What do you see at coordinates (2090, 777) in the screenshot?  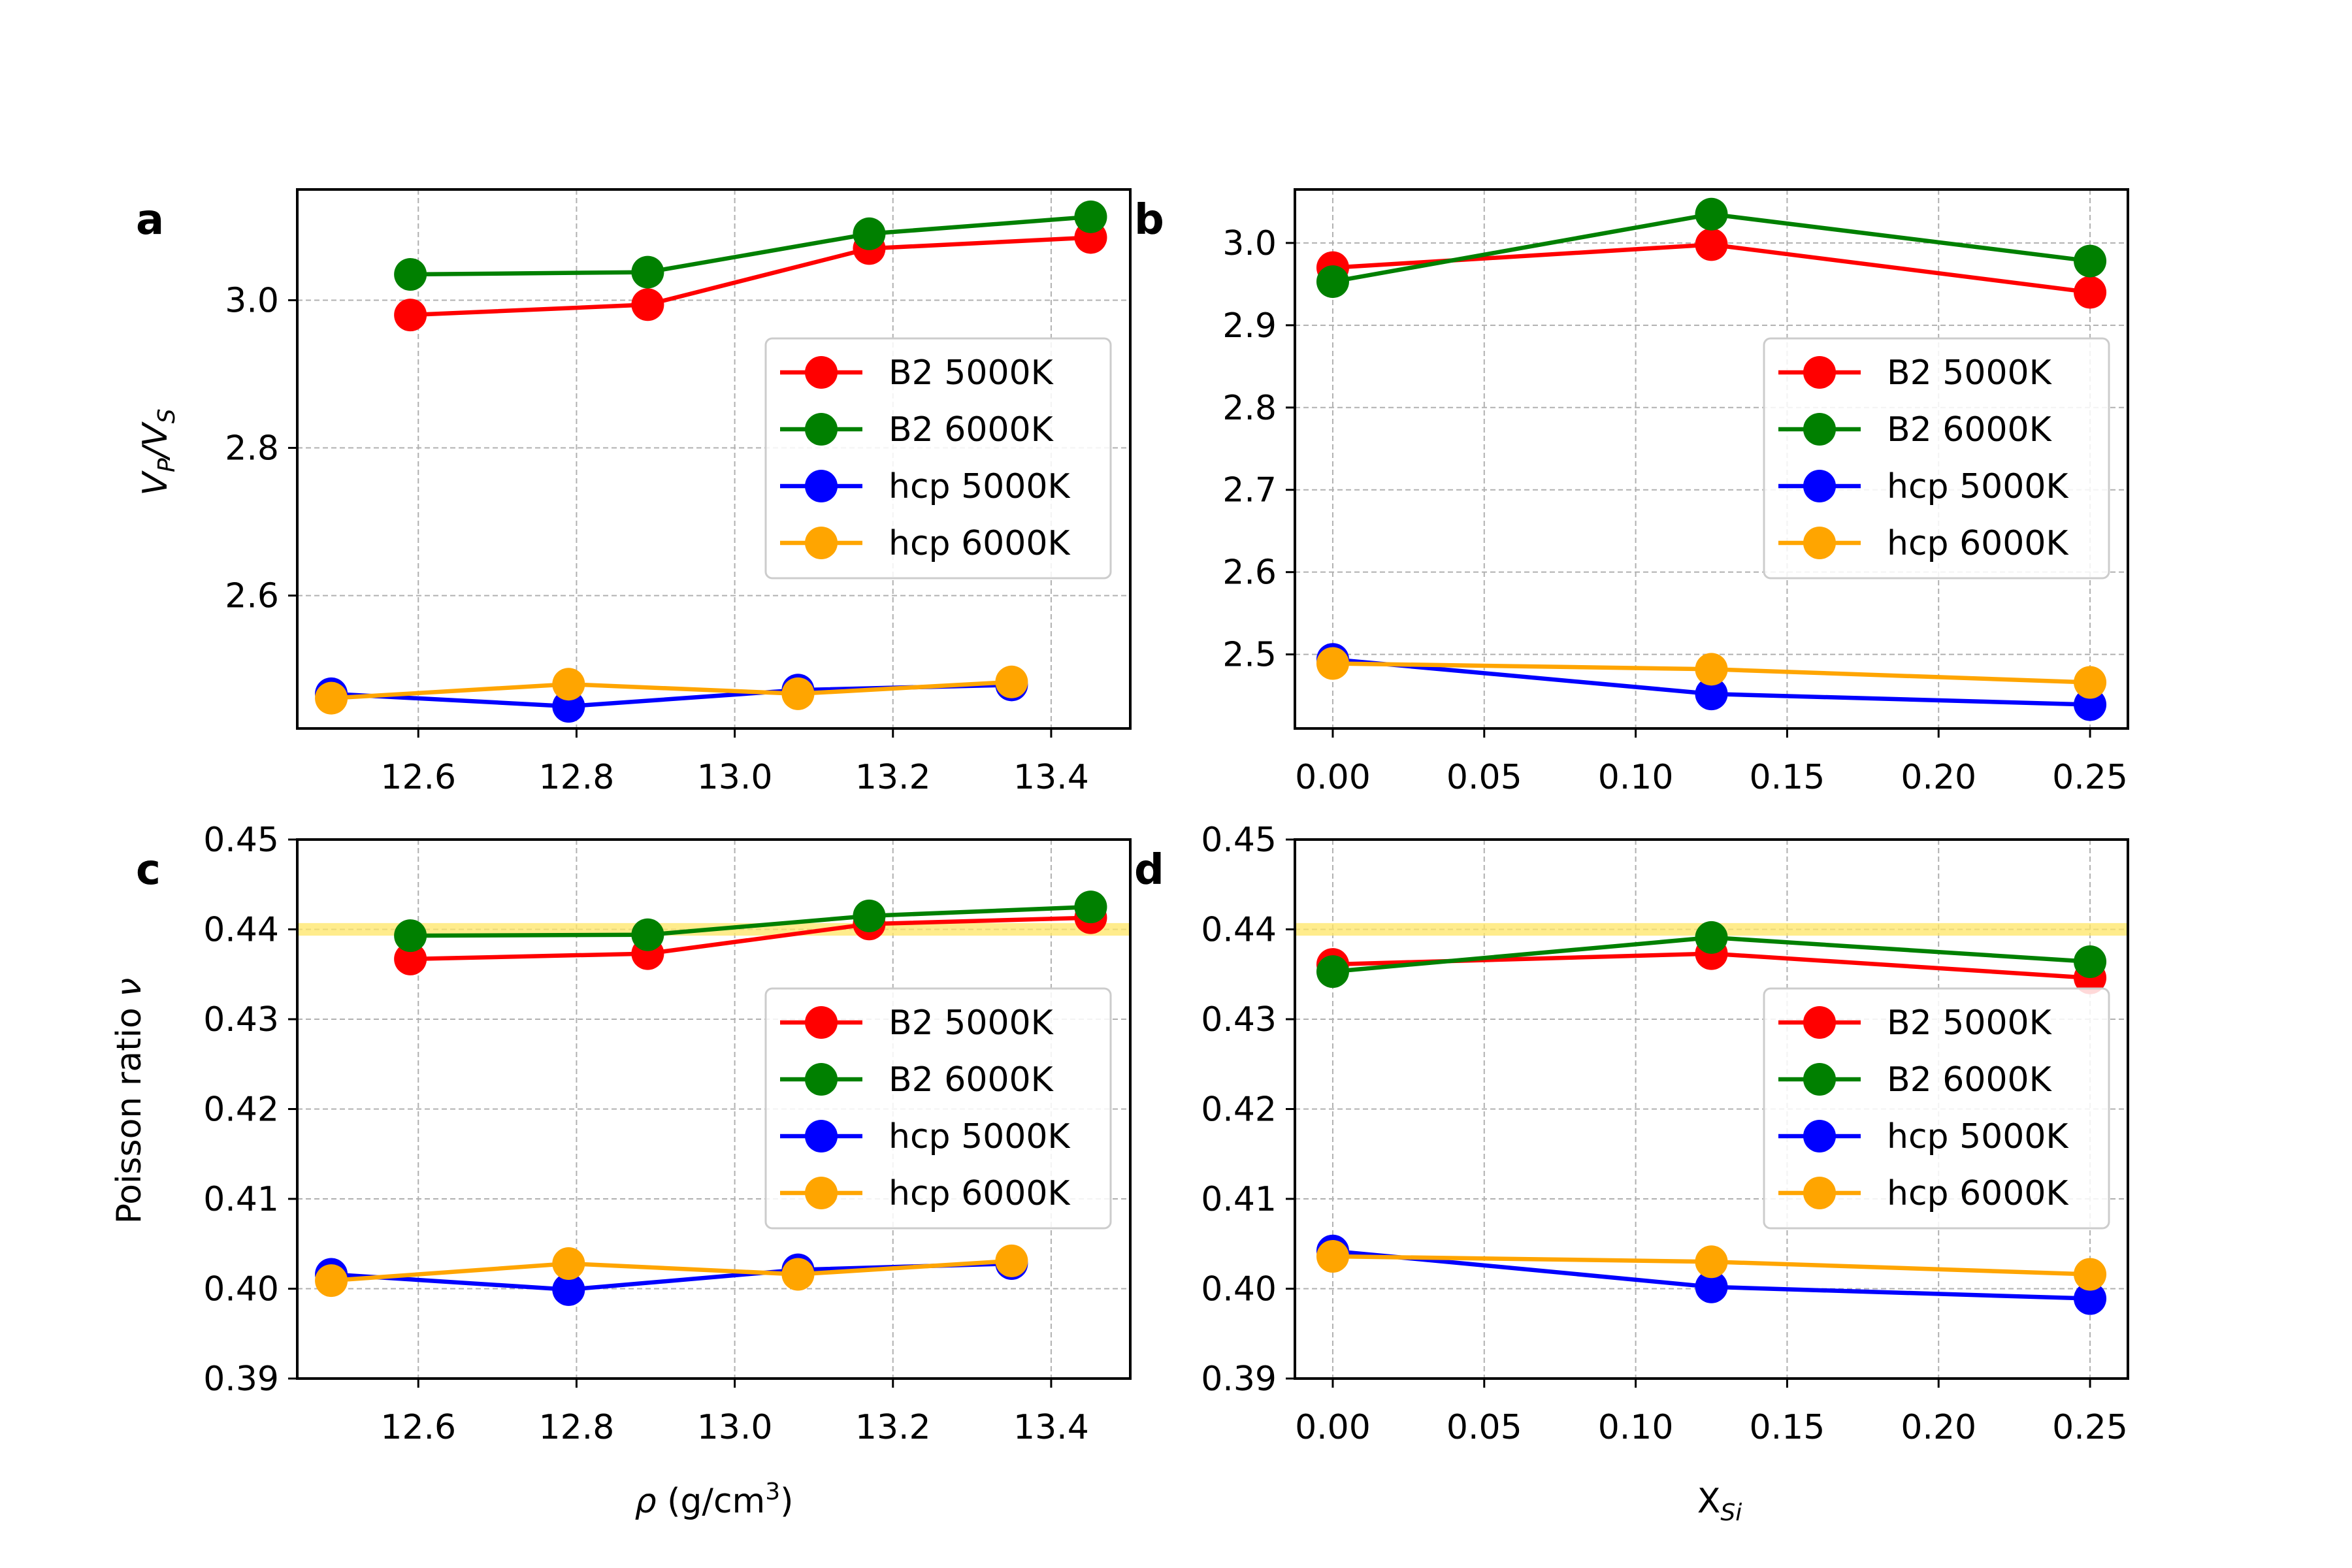 I see `x-tick-label-b-5: 0.25` at bounding box center [2090, 777].